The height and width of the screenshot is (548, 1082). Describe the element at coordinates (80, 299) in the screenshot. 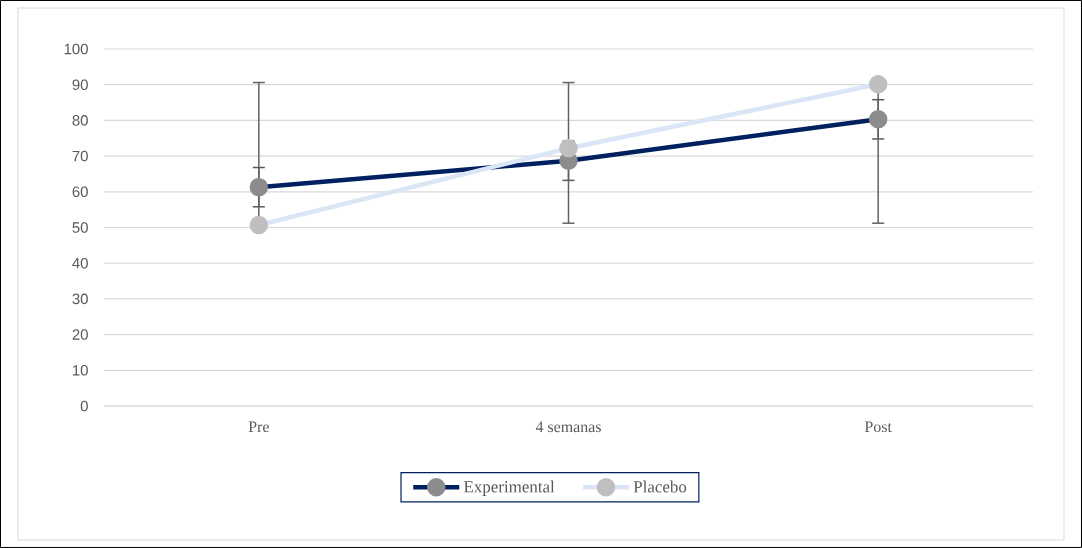

I see `y-tick-label: 30` at that location.